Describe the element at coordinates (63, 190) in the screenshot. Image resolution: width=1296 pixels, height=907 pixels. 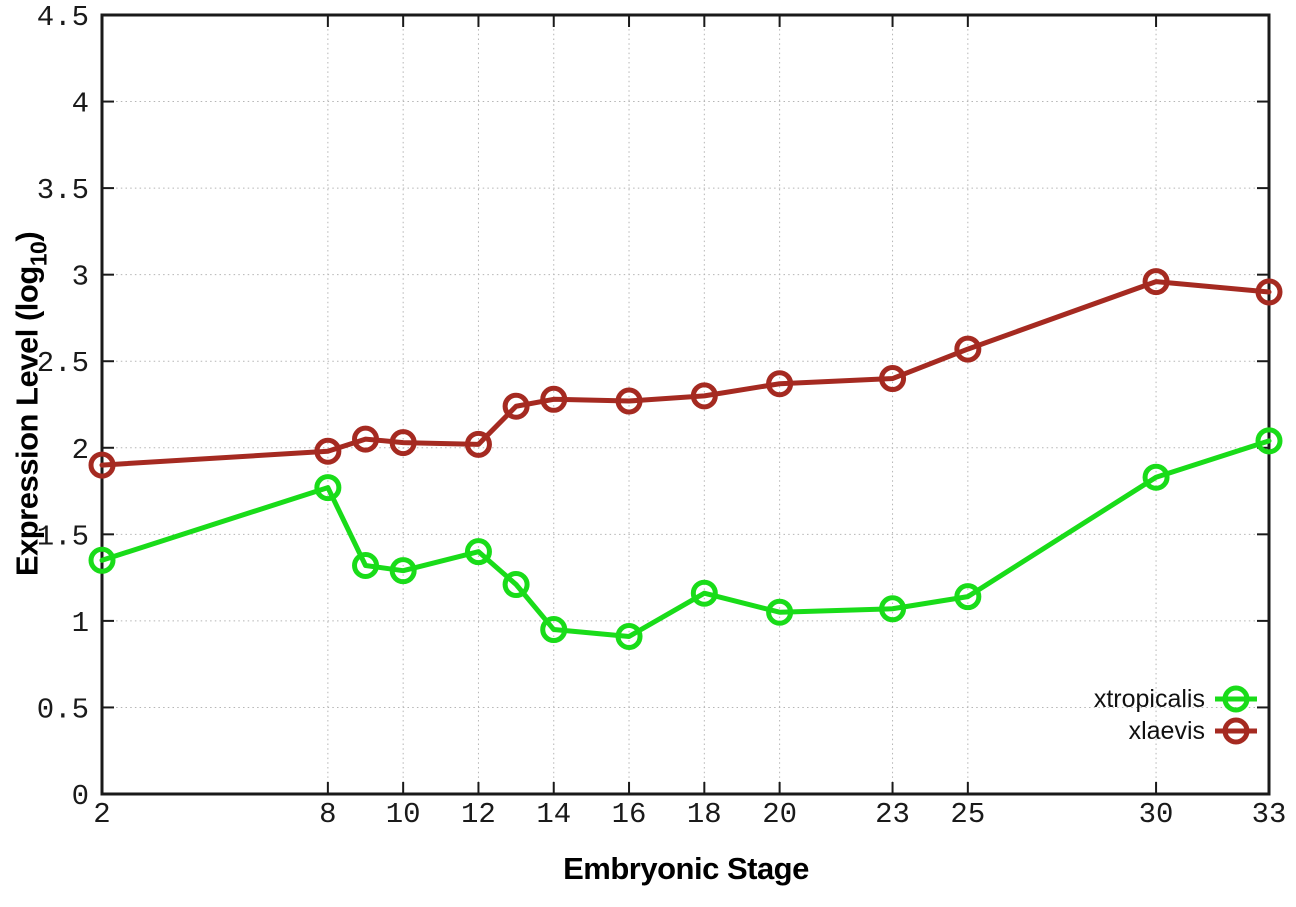
I see `y-tick-label: 3.5` at that location.